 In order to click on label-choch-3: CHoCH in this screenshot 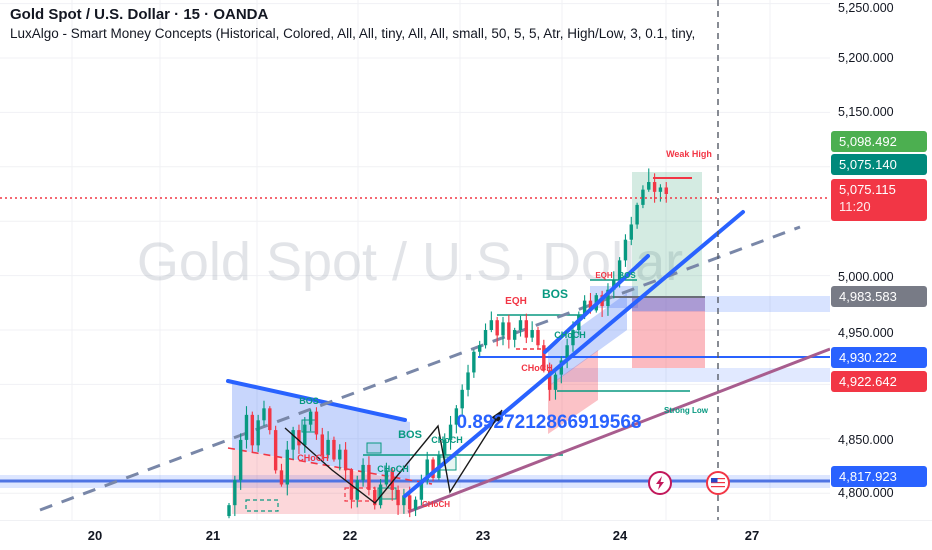, I will do `click(393, 469)`.